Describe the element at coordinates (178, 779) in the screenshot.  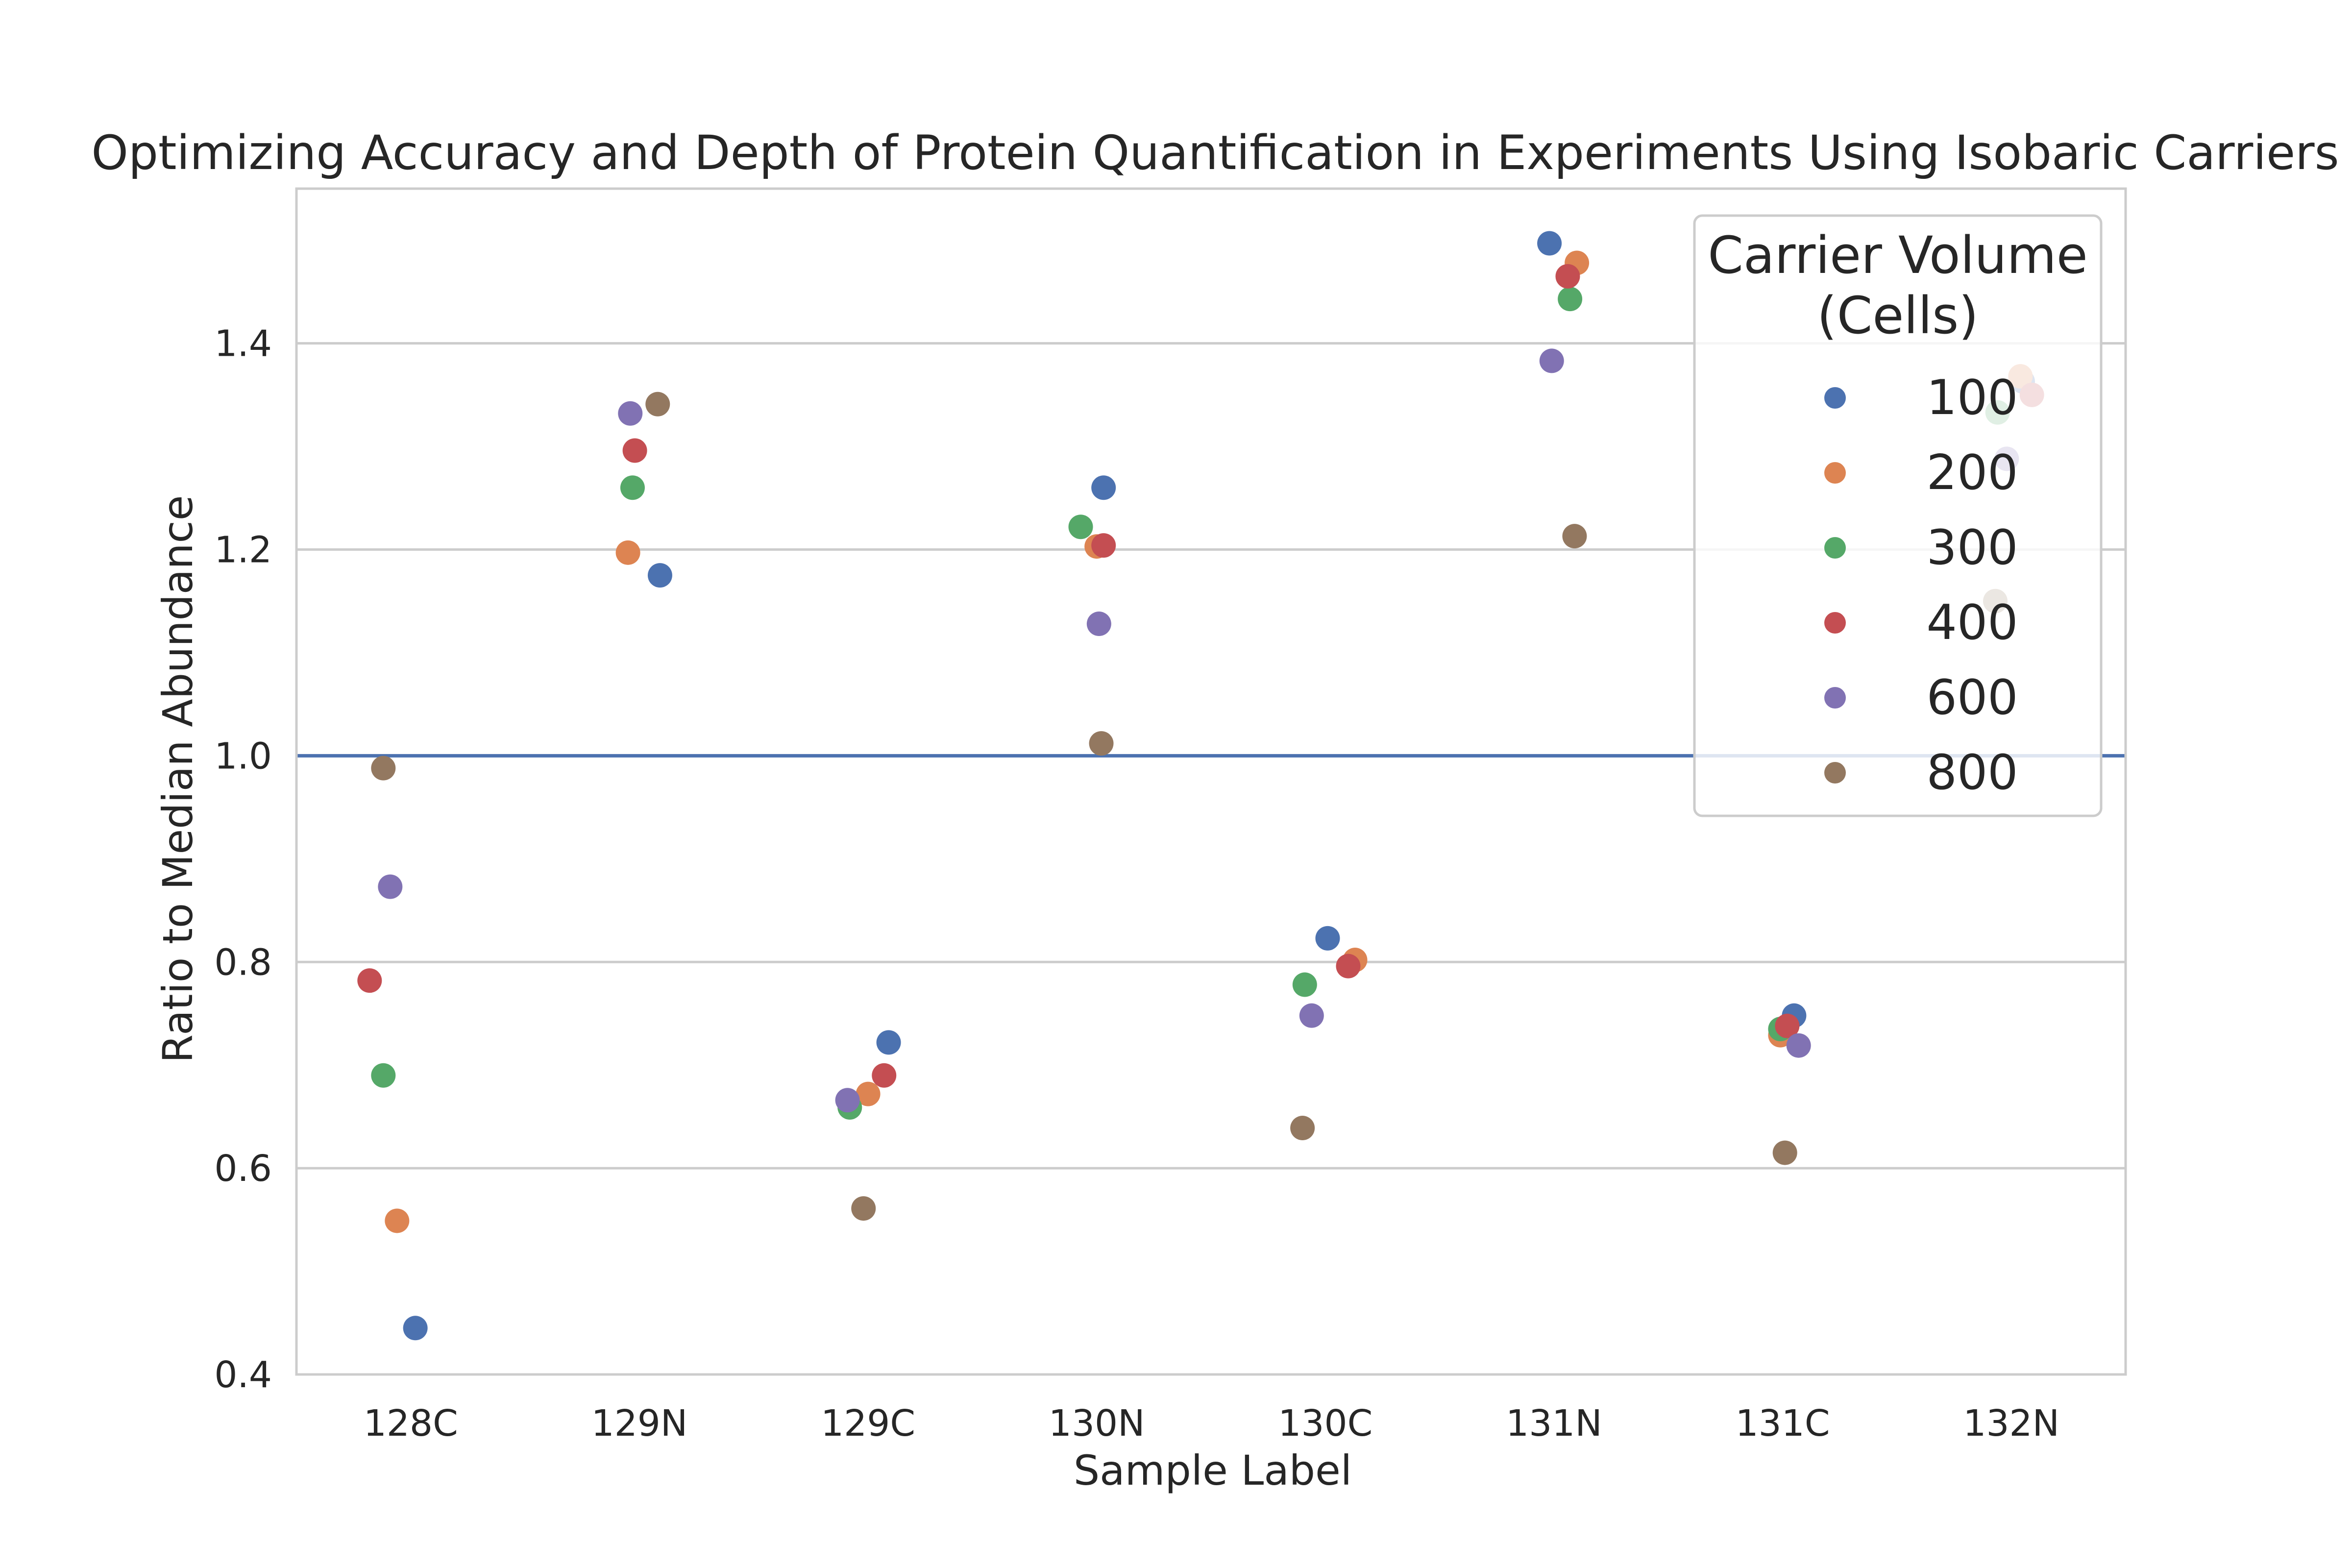
I see `y-axis-label: Ratio to Median Abundance` at that location.